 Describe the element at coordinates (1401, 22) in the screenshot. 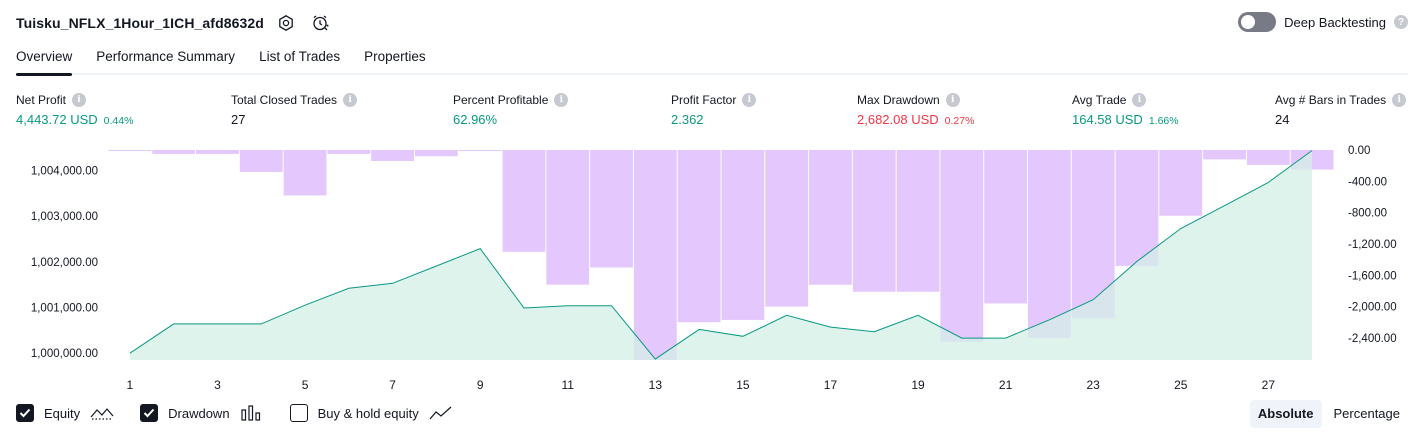

I see `help-icon: ?` at that location.